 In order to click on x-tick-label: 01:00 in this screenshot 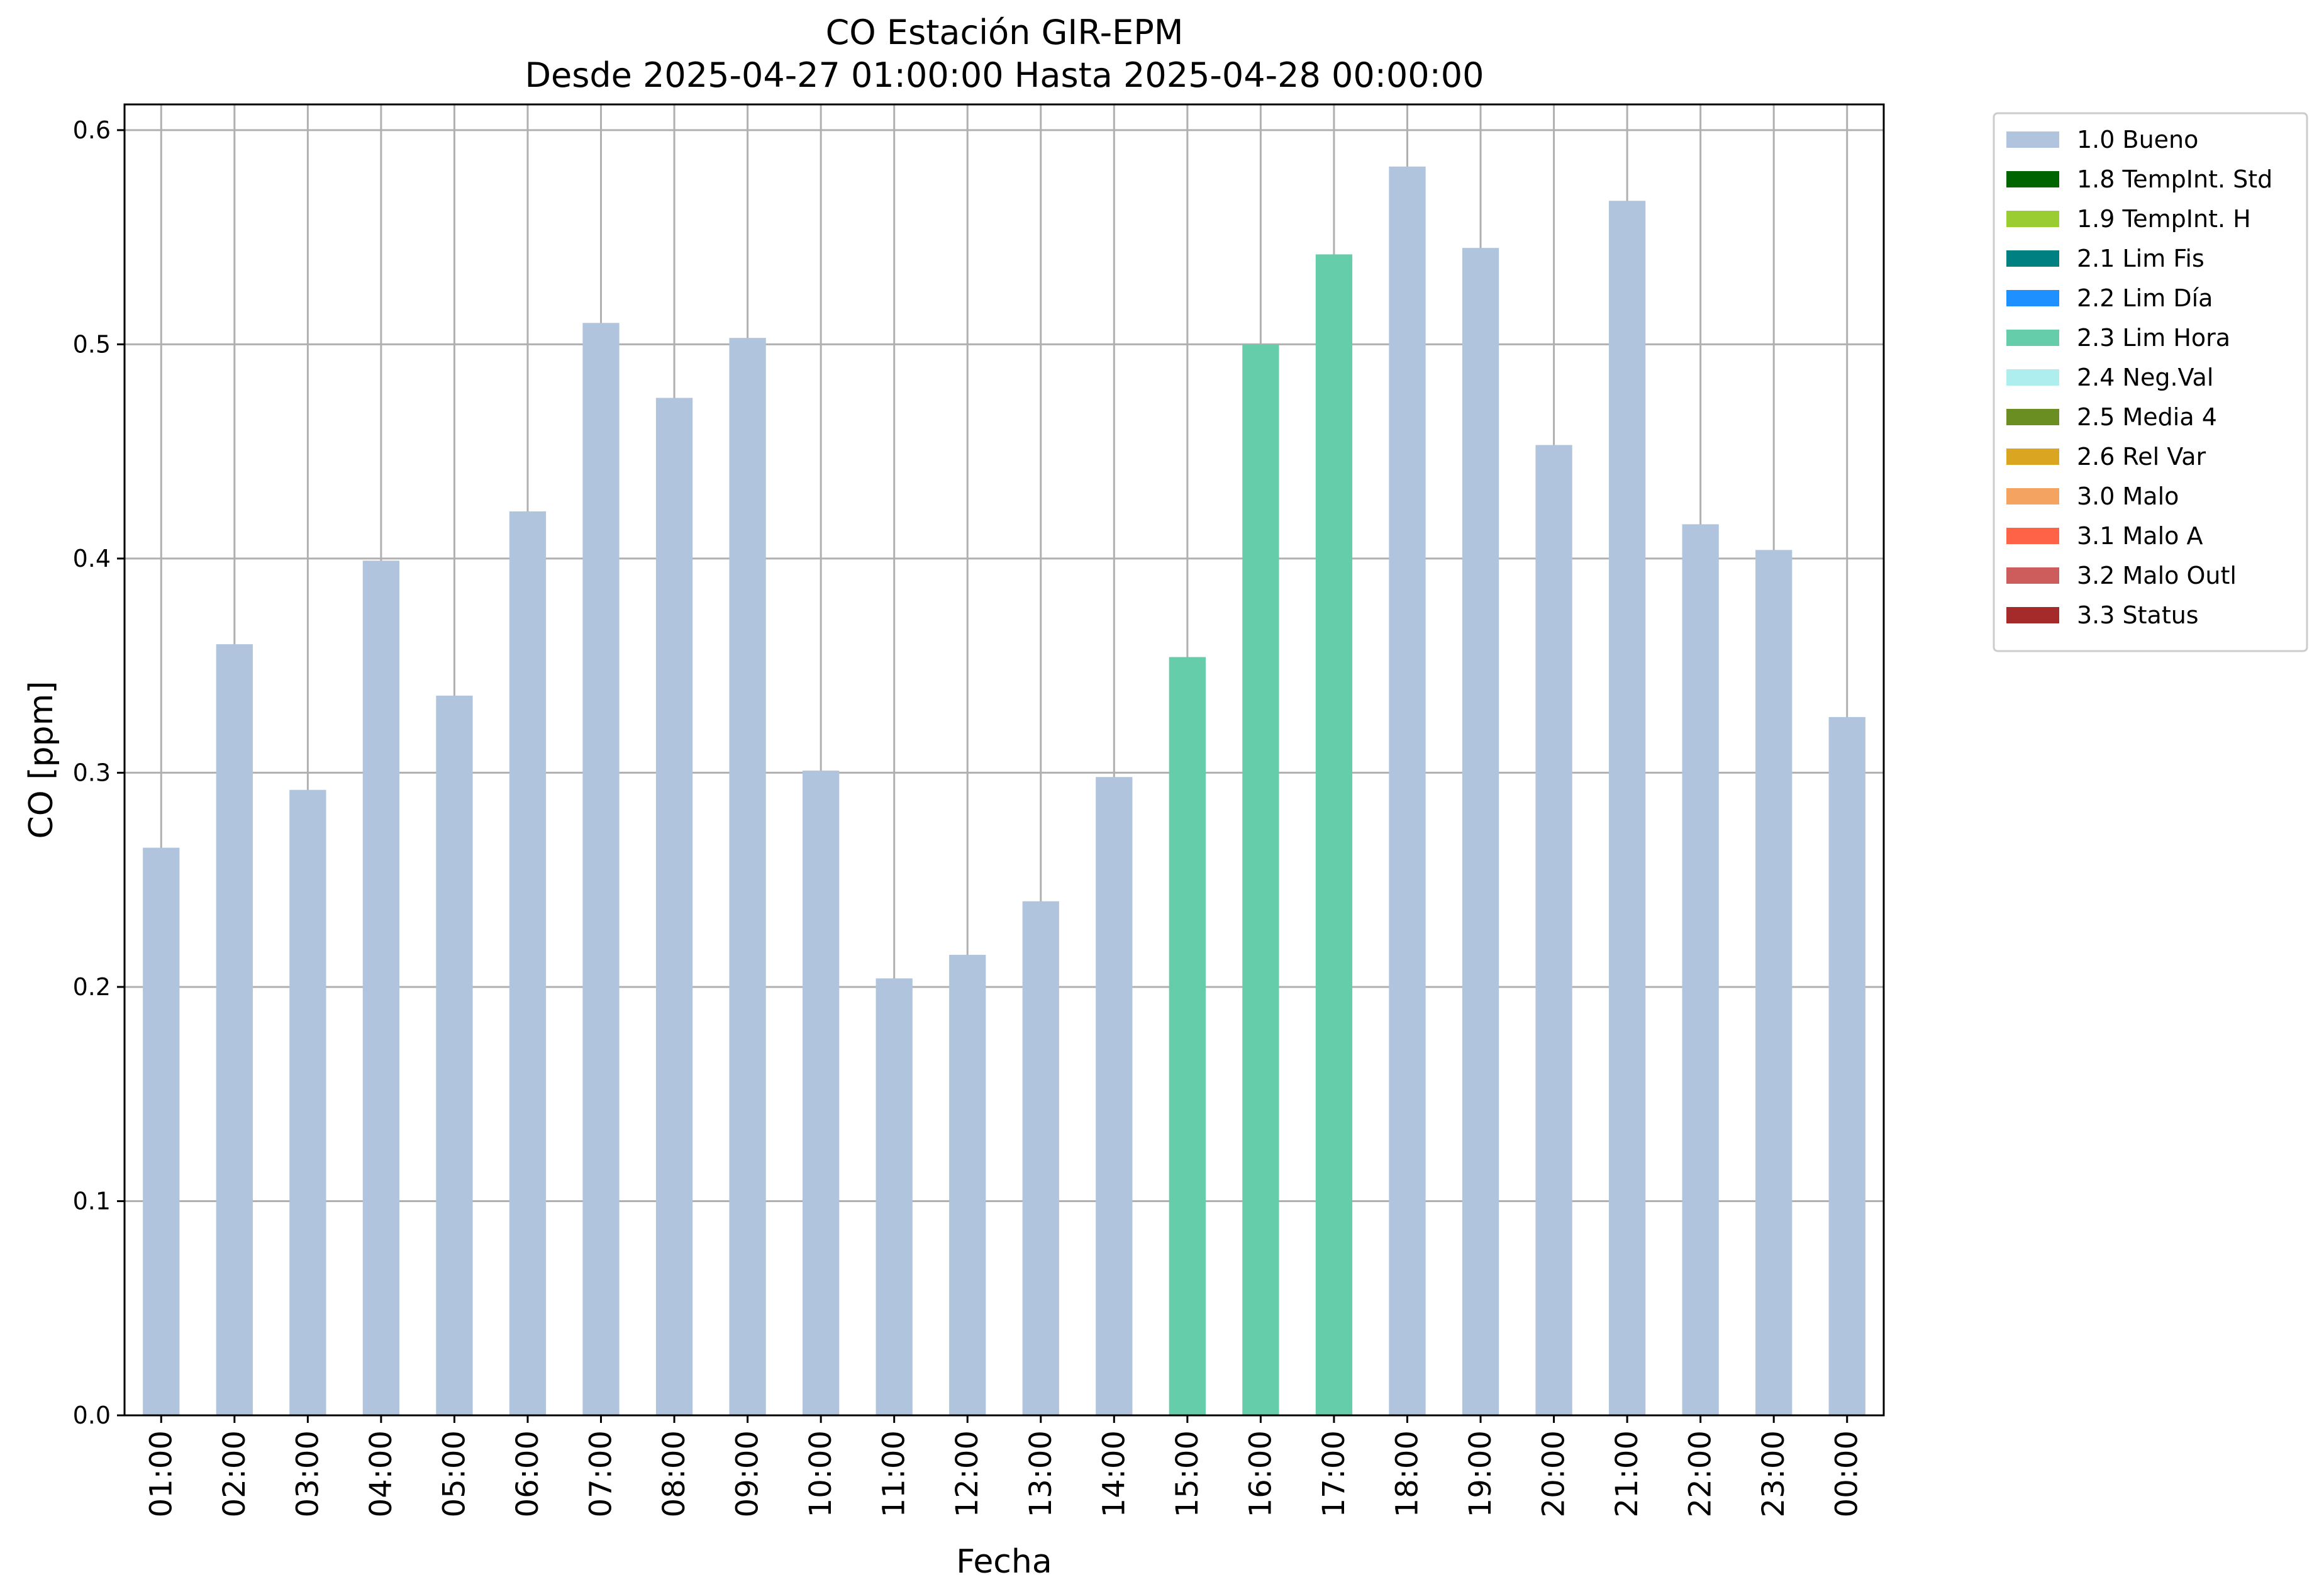, I will do `click(161, 1473)`.